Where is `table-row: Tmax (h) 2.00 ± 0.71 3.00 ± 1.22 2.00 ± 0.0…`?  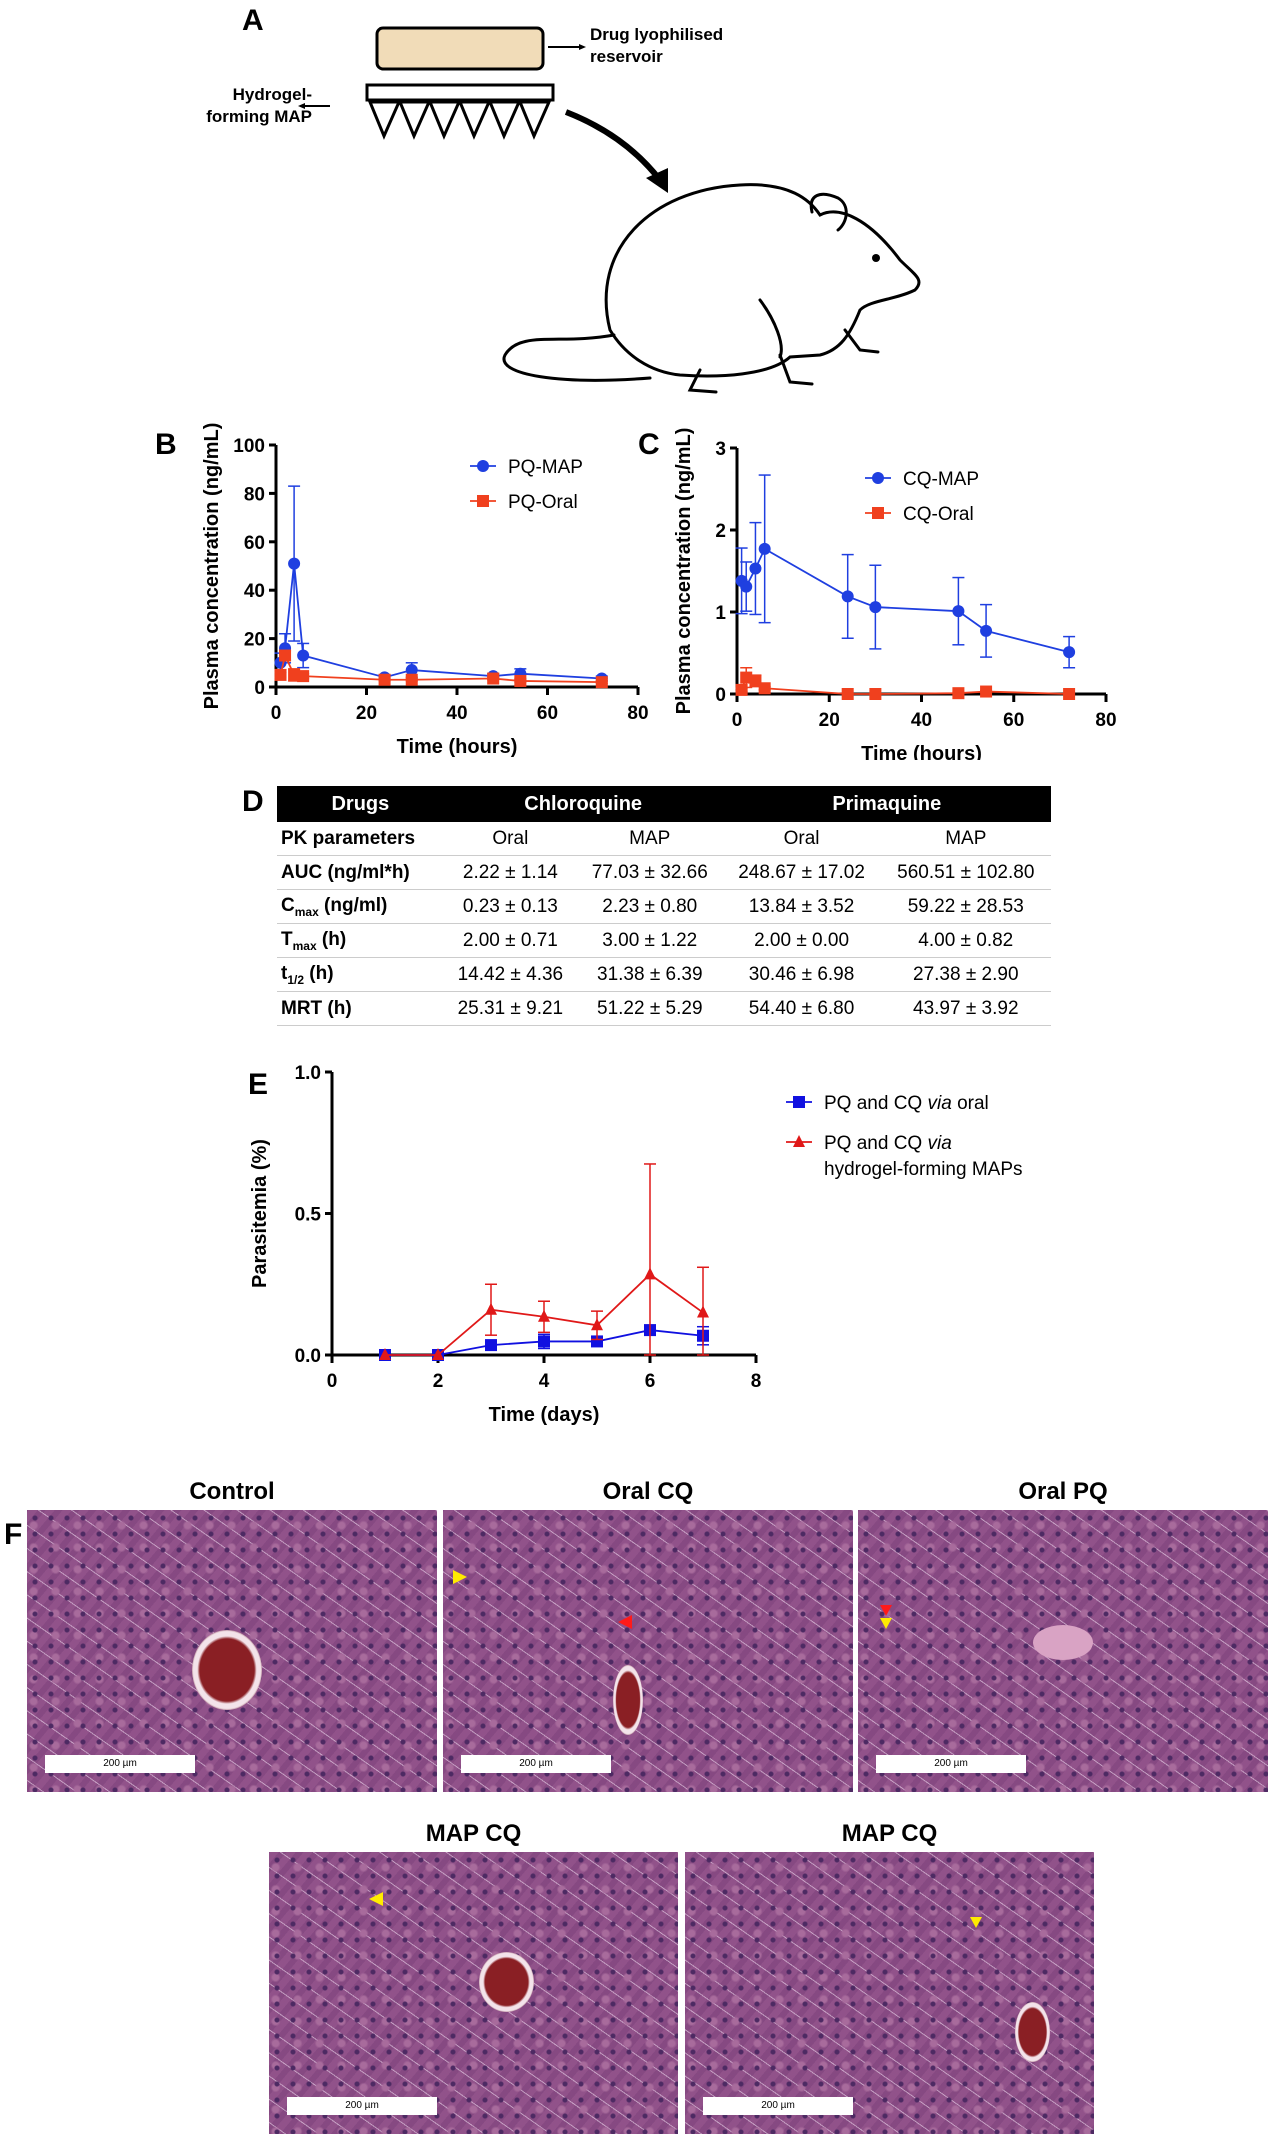 table-row: Tmax (h) 2.00 ± 0.71 3.00 ± 1.22 2.00 ± 0.0… is located at coordinates (664, 940).